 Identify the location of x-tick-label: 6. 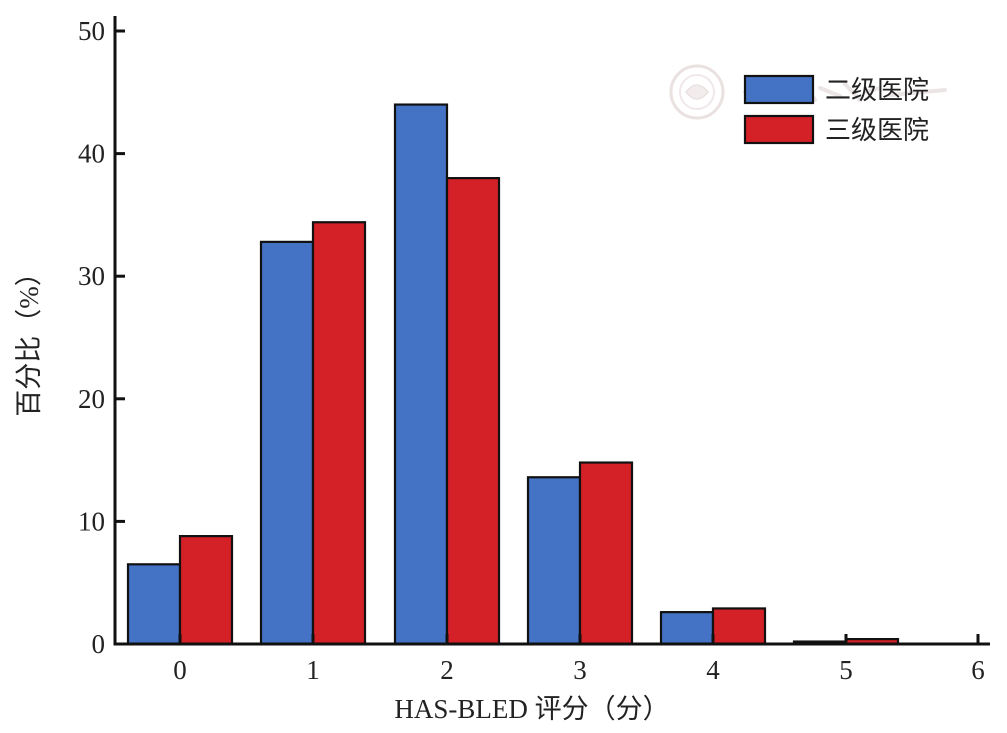
(978, 670).